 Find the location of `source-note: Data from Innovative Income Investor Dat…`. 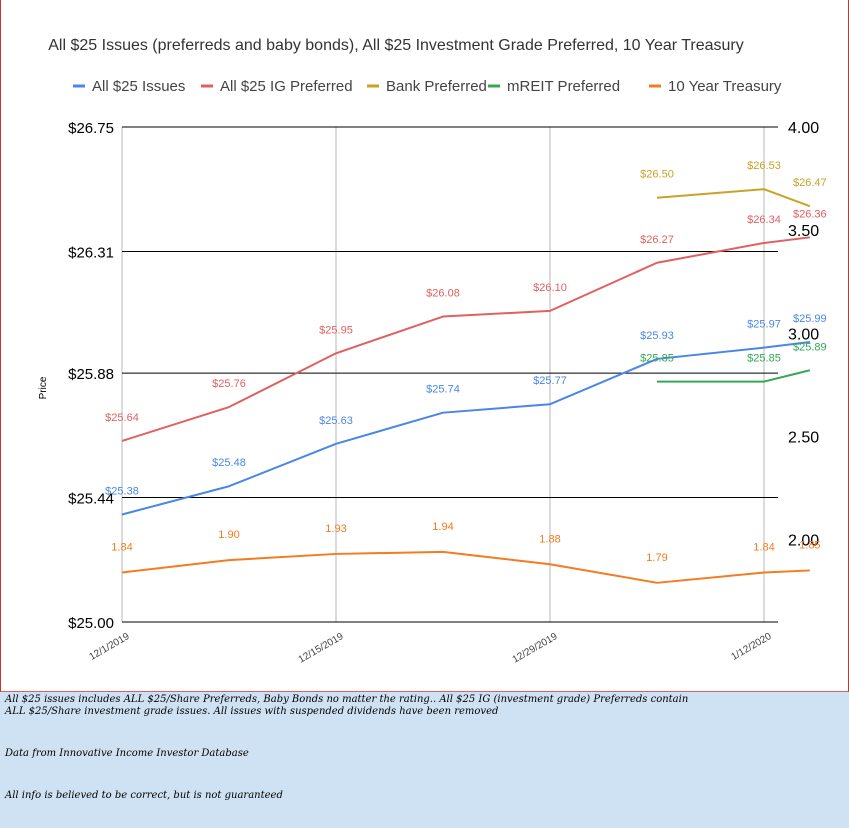

source-note: Data from Innovative Income Investor Dat… is located at coordinates (127, 753).